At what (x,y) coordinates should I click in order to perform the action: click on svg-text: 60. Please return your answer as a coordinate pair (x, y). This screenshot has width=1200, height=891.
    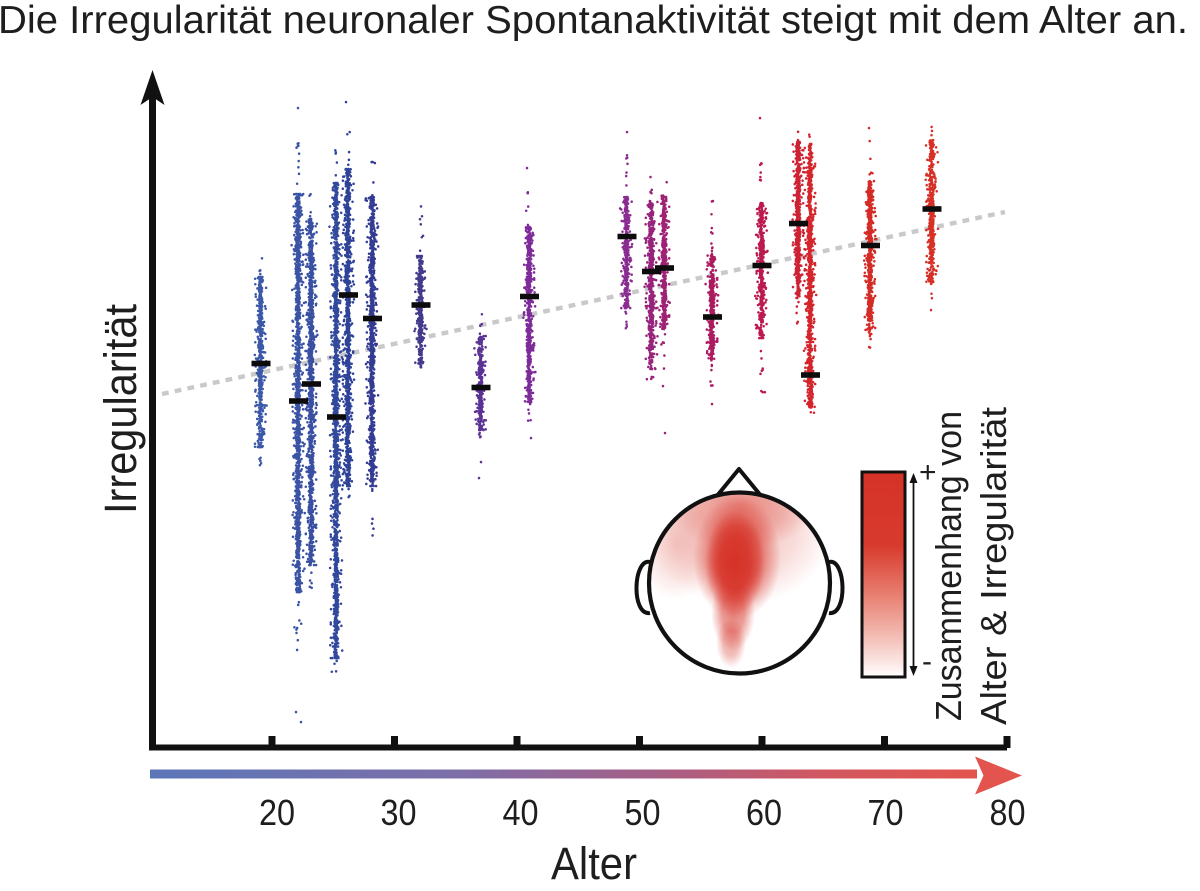
    Looking at the image, I should click on (764, 812).